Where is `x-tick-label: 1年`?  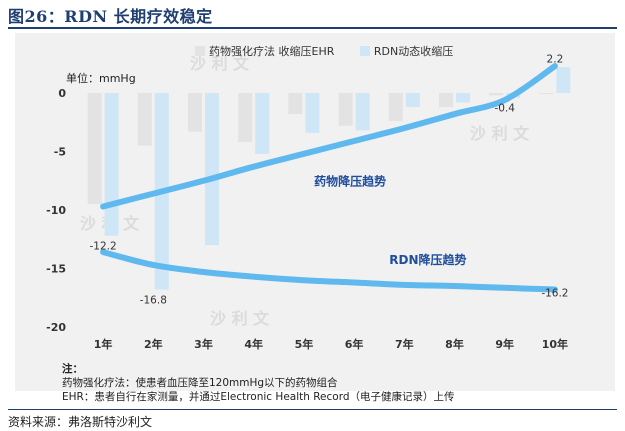 x-tick-label: 1年 is located at coordinates (103, 344).